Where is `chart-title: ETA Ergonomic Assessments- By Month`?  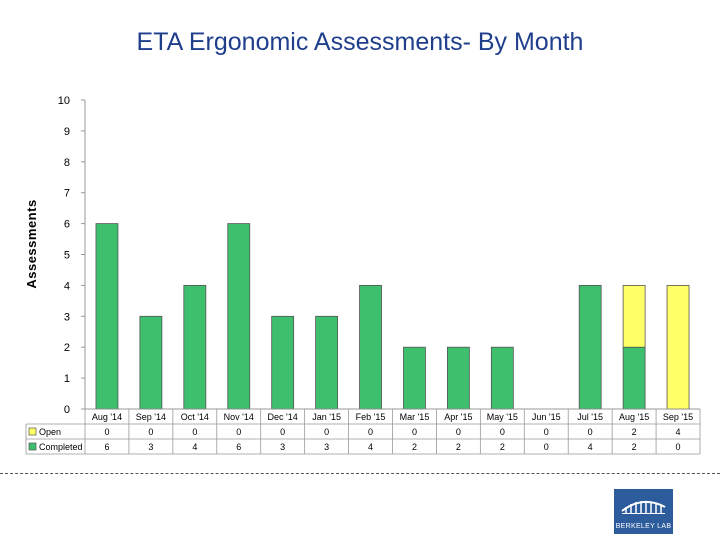
chart-title: ETA Ergonomic Assessments- By Month is located at coordinates (360, 42).